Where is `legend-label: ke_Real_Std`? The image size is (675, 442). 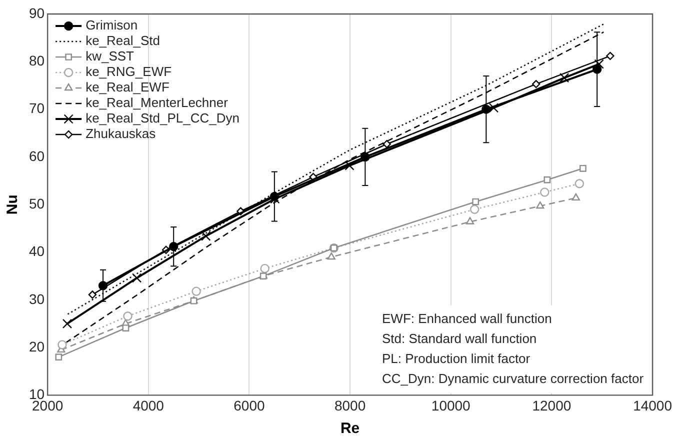
legend-label: ke_Real_Std is located at coordinates (123, 40).